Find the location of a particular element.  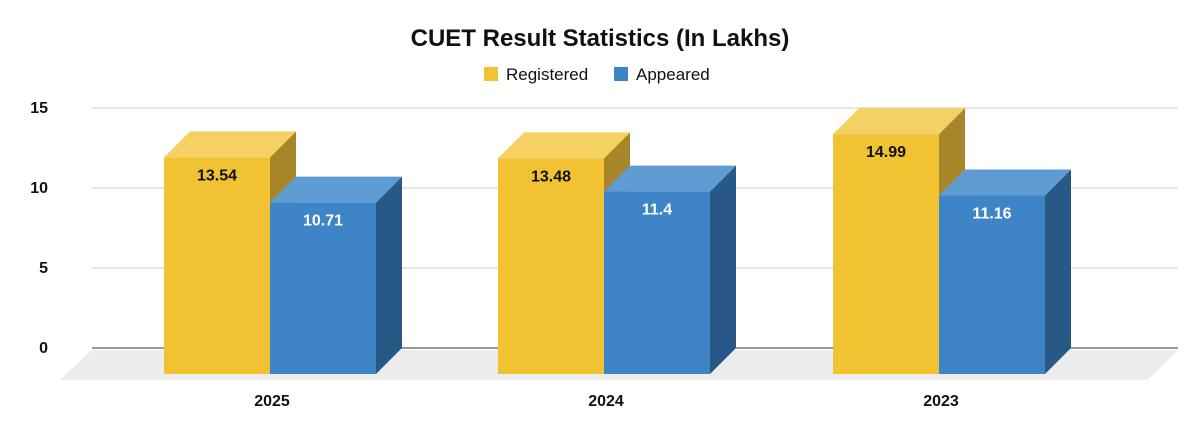

data-label: 14.99 is located at coordinates (886, 152).